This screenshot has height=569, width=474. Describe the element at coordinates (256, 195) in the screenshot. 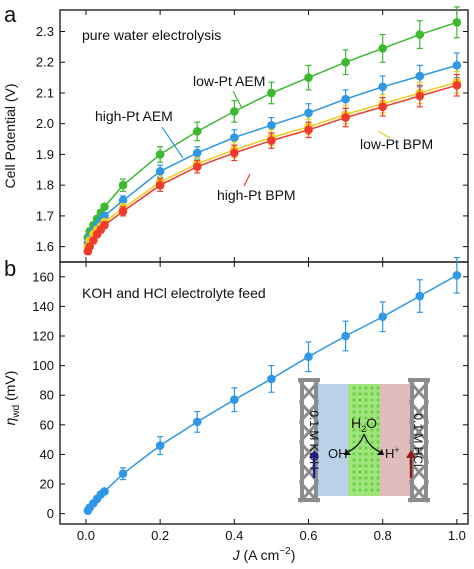

I see `label-high-pt-bpm-text: high-Pt BPM` at that location.